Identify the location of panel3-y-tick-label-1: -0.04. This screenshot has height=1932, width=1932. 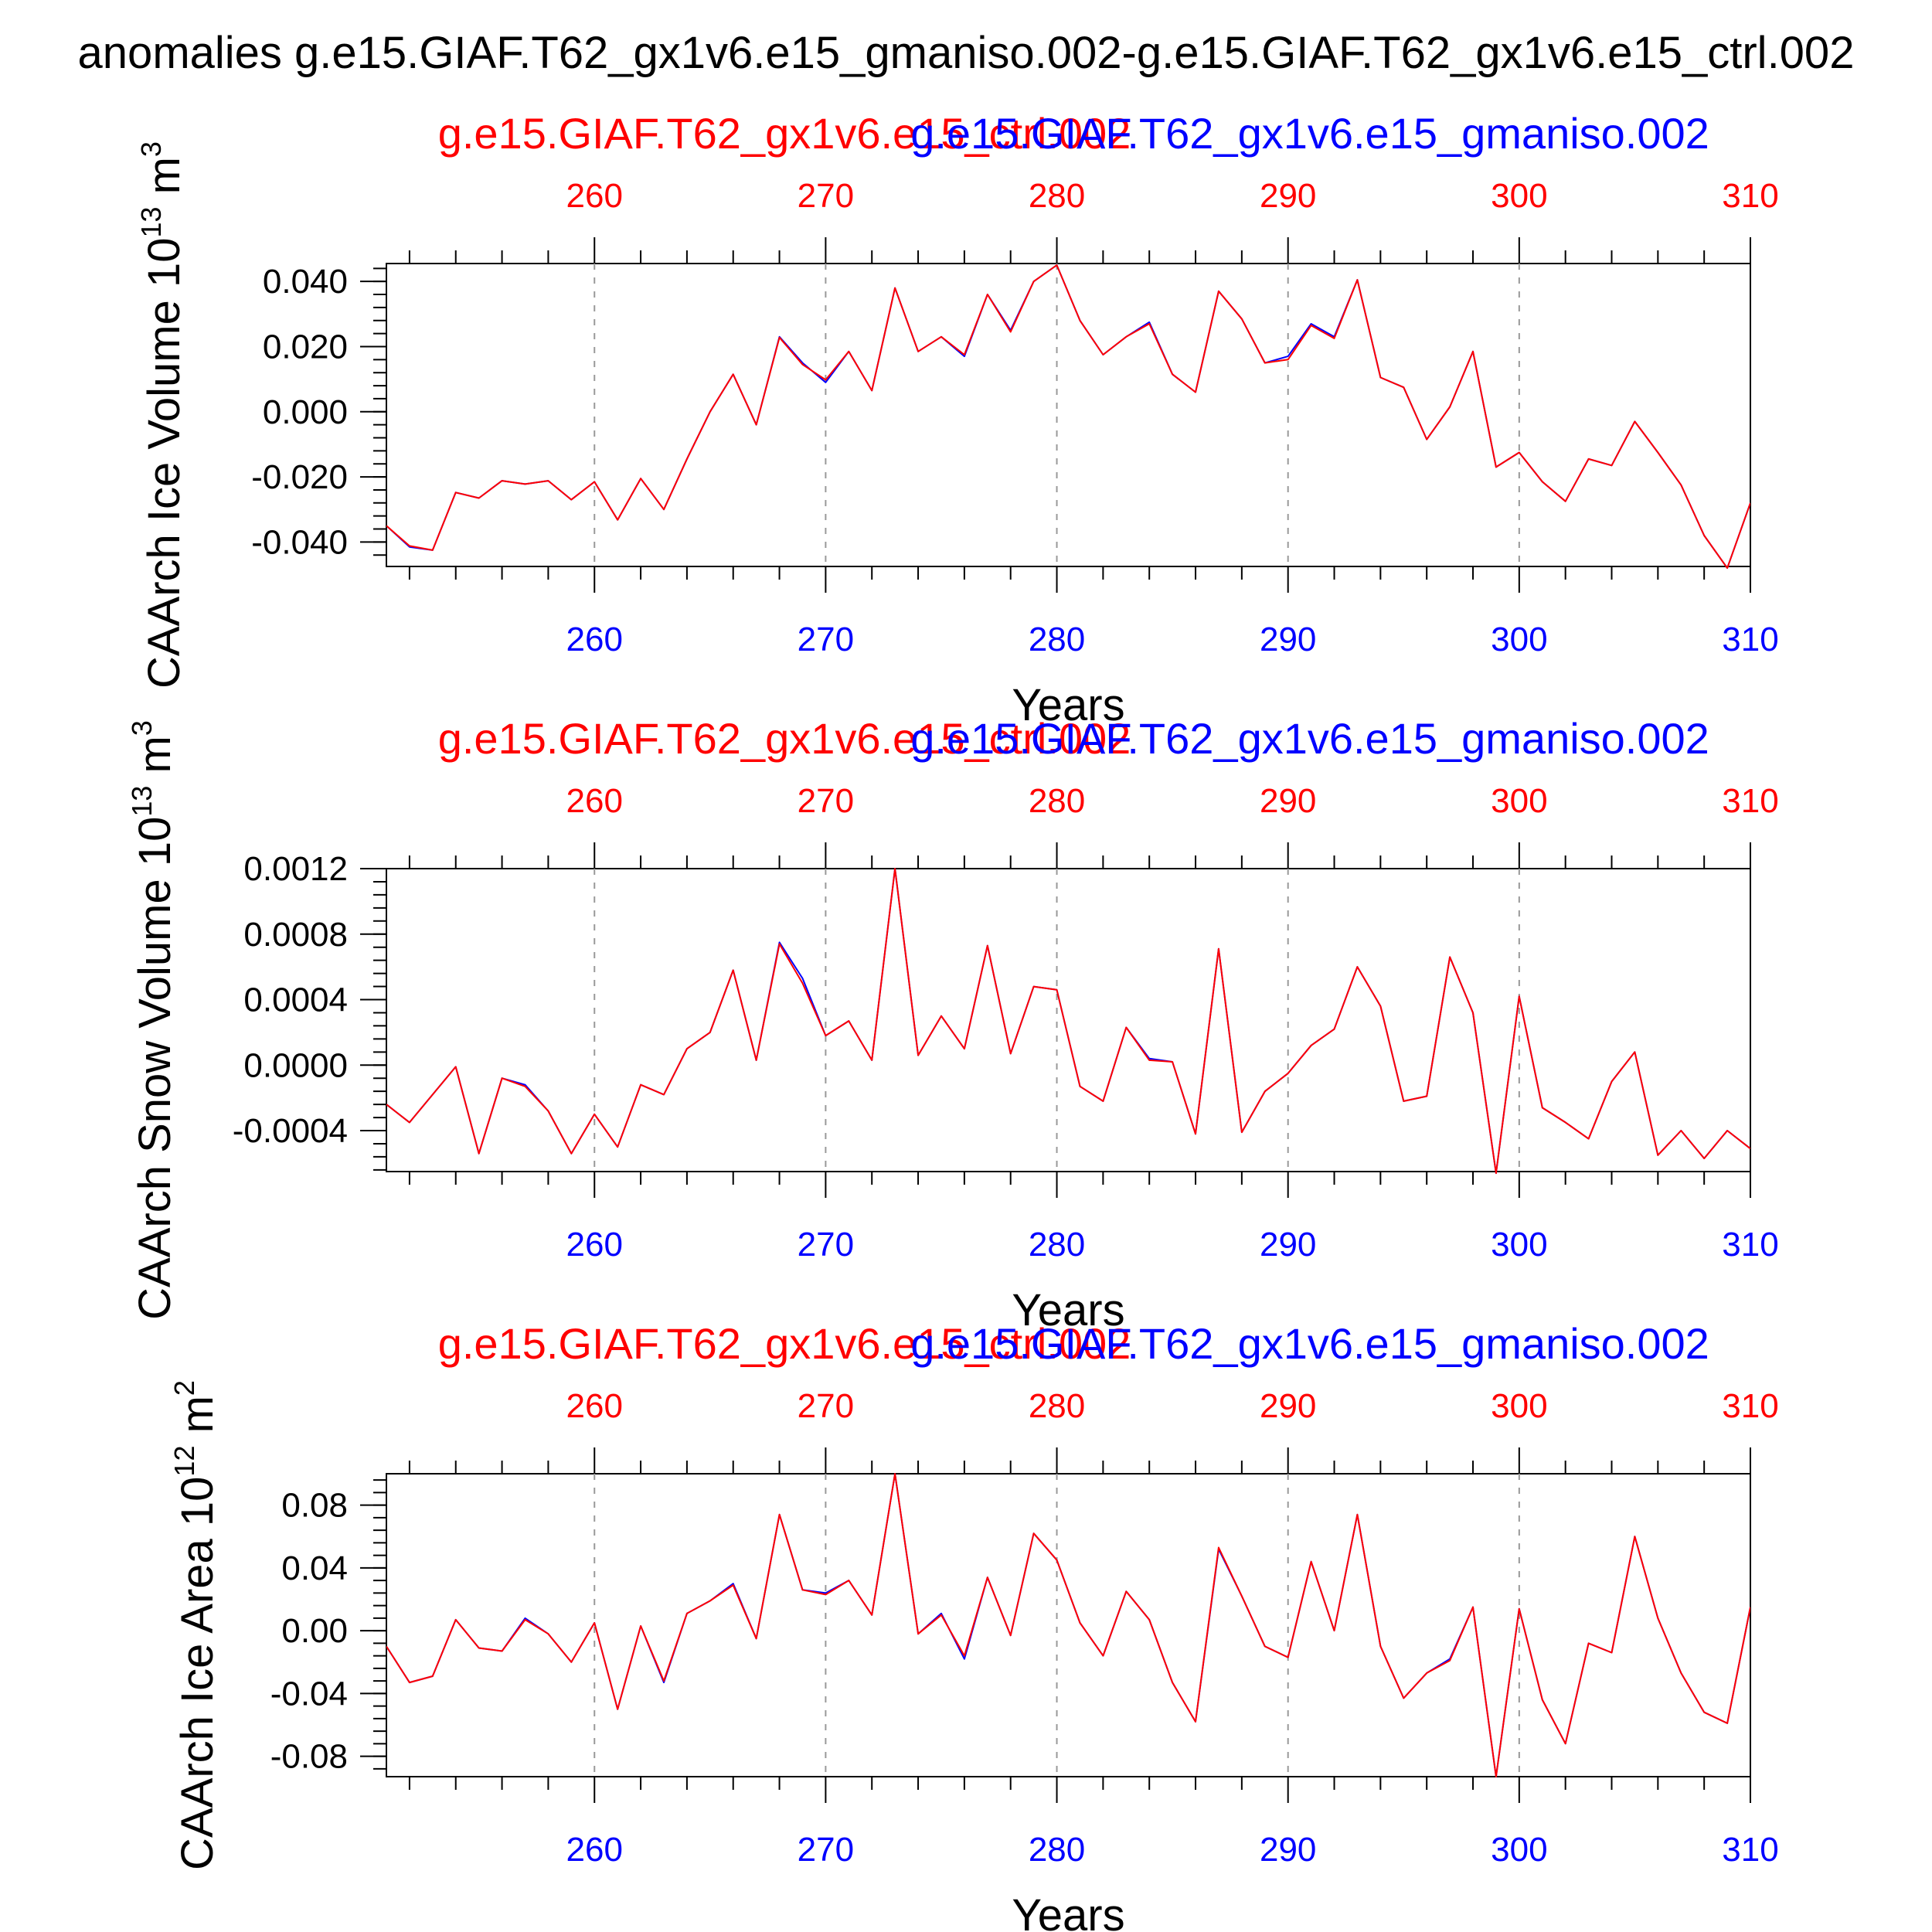
(309, 1694).